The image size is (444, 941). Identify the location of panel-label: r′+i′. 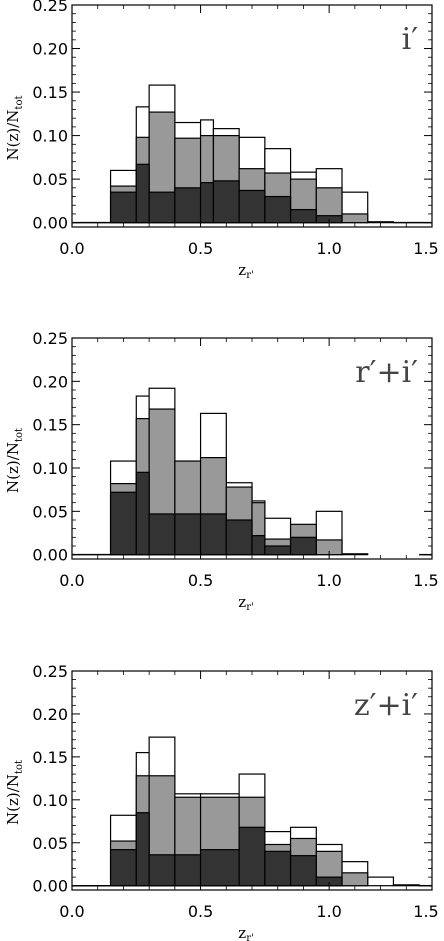
(386, 372).